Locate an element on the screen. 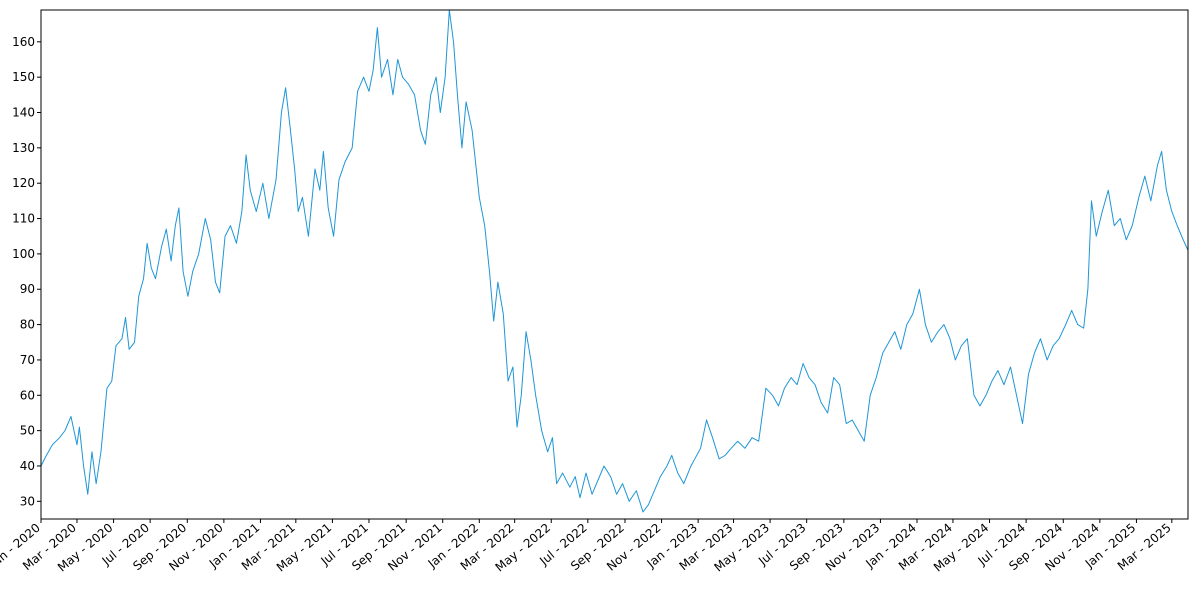 Image resolution: width=1200 pixels, height=600 pixels. y-tick-label: 80 is located at coordinates (27, 325).